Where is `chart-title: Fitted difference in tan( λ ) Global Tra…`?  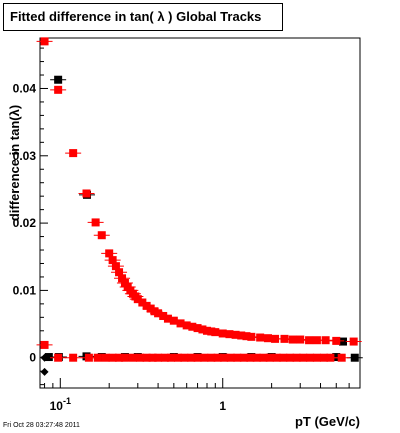
chart-title: Fitted difference in tan( λ ) Global Tra… is located at coordinates (143, 17).